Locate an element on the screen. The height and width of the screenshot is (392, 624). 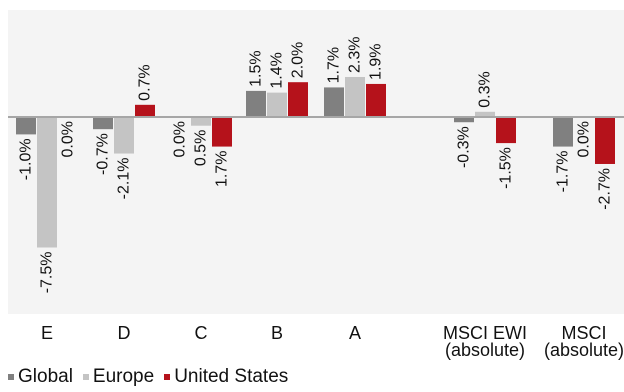
x-tick-label-1: D is located at coordinates (124, 333).